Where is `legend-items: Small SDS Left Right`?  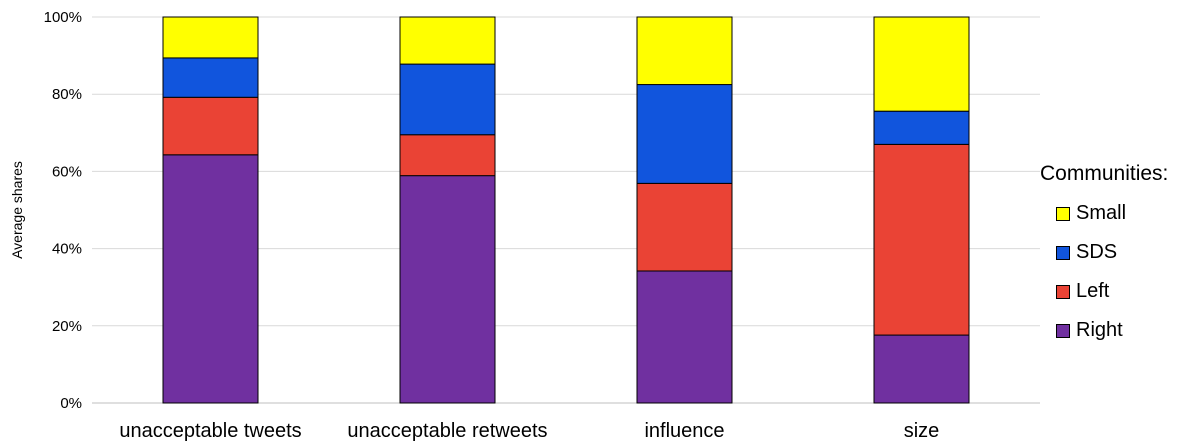
legend-items: Small SDS Left Right is located at coordinates (1104, 272).